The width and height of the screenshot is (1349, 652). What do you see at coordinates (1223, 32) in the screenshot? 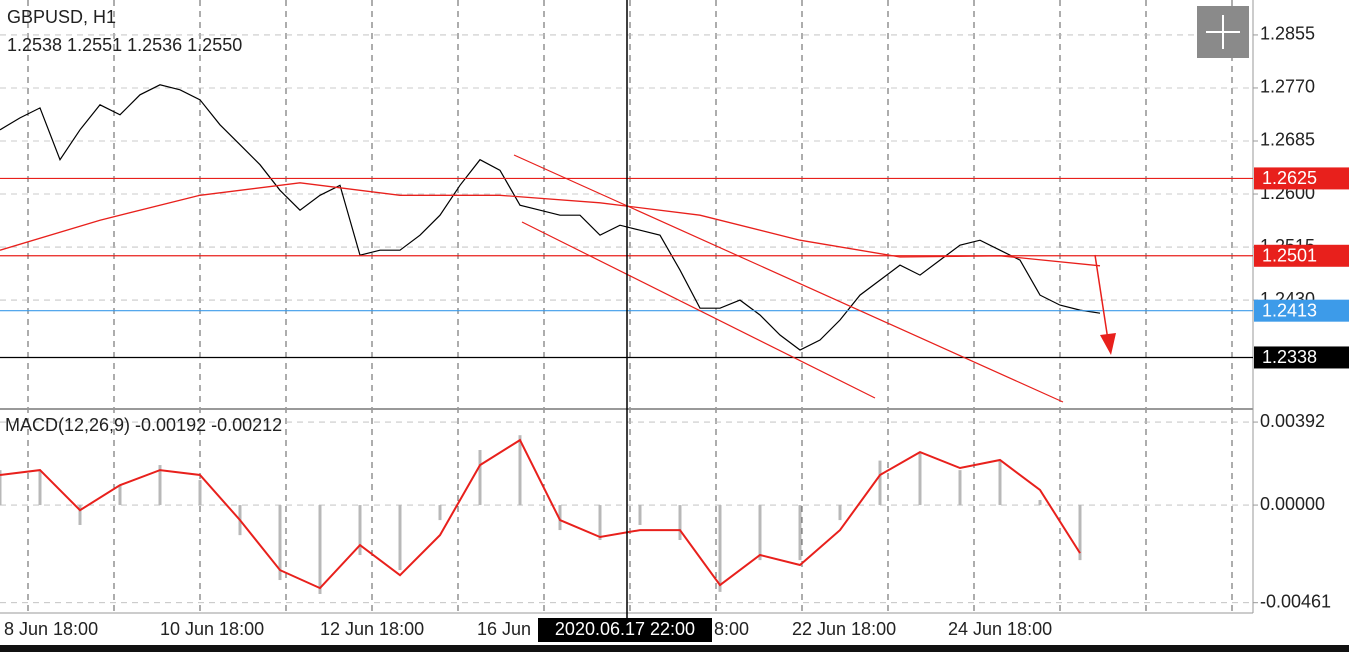
I see `crosshair-button` at bounding box center [1223, 32].